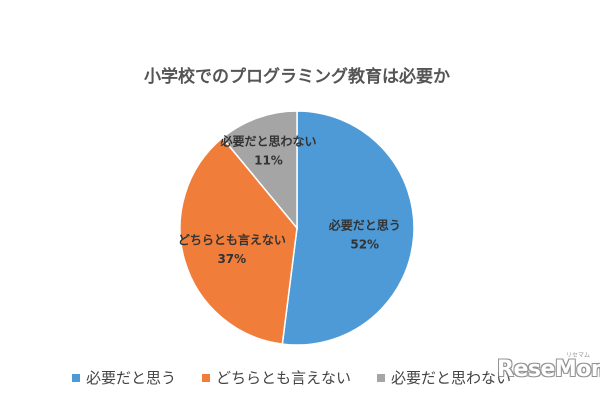 The height and width of the screenshot is (400, 600). What do you see at coordinates (548, 369) in the screenshot?
I see `watermark-logo: ReseMom` at bounding box center [548, 369].